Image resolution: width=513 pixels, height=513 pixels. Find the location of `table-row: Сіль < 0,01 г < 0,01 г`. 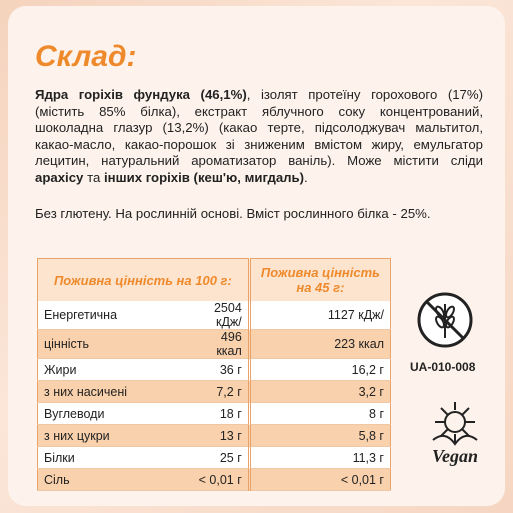

table-row: Сіль < 0,01 г < 0,01 г is located at coordinates (214, 479).